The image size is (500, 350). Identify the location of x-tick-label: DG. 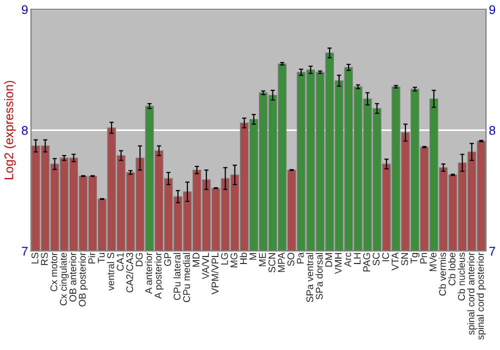
(139, 259).